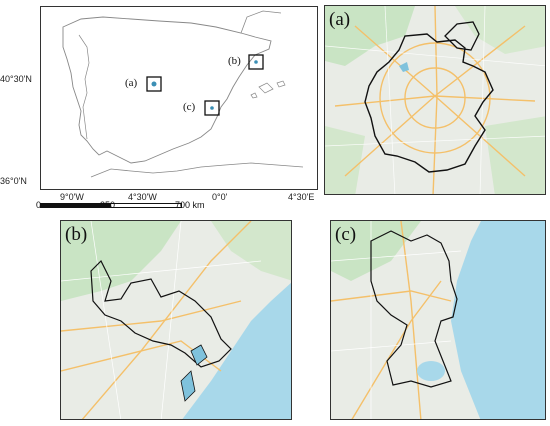 The height and width of the screenshot is (426, 550). What do you see at coordinates (16, 79) in the screenshot?
I see `lat-label-north: 40°30'N` at bounding box center [16, 79].